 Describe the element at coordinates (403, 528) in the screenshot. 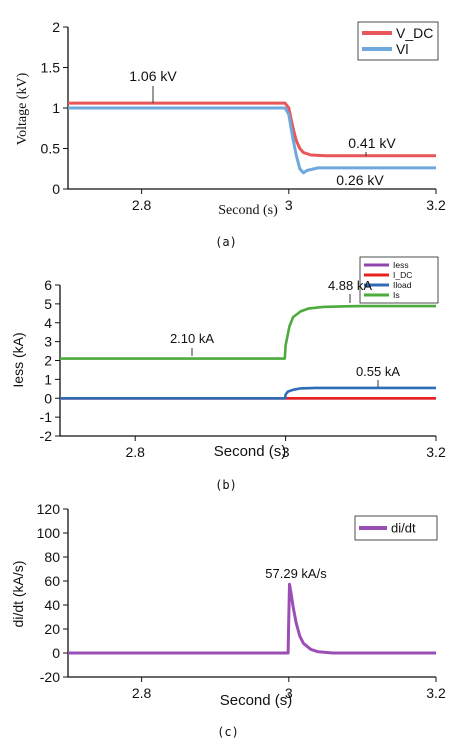

I see `legend-label-di-dt: di/dt` at that location.